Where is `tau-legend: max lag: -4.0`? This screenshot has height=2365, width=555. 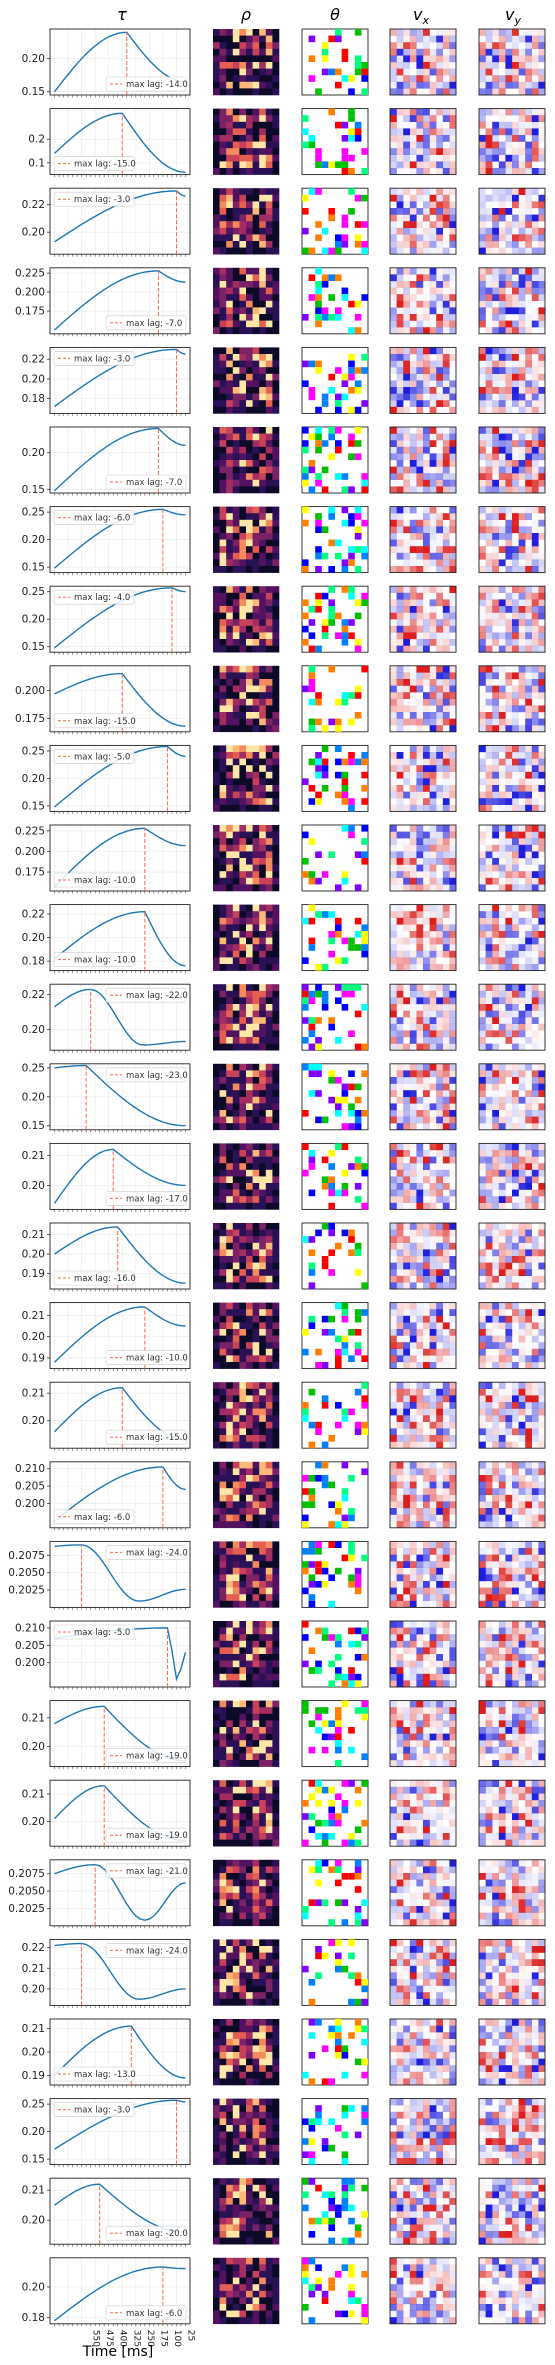
tau-legend: max lag: -4.0 is located at coordinates (94, 597).